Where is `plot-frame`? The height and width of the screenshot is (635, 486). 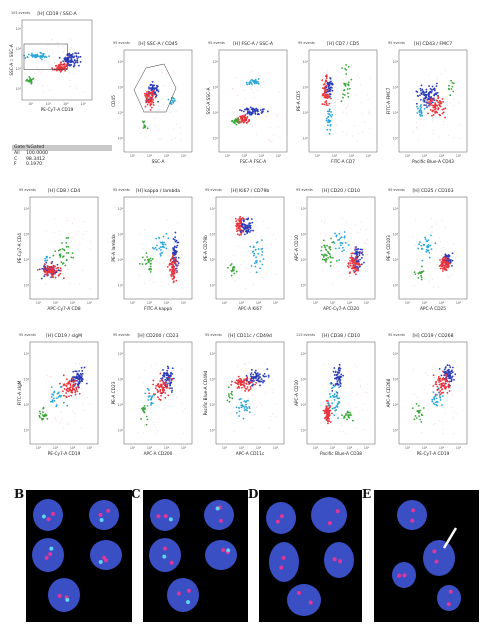 plot-frame is located at coordinates (433, 248).